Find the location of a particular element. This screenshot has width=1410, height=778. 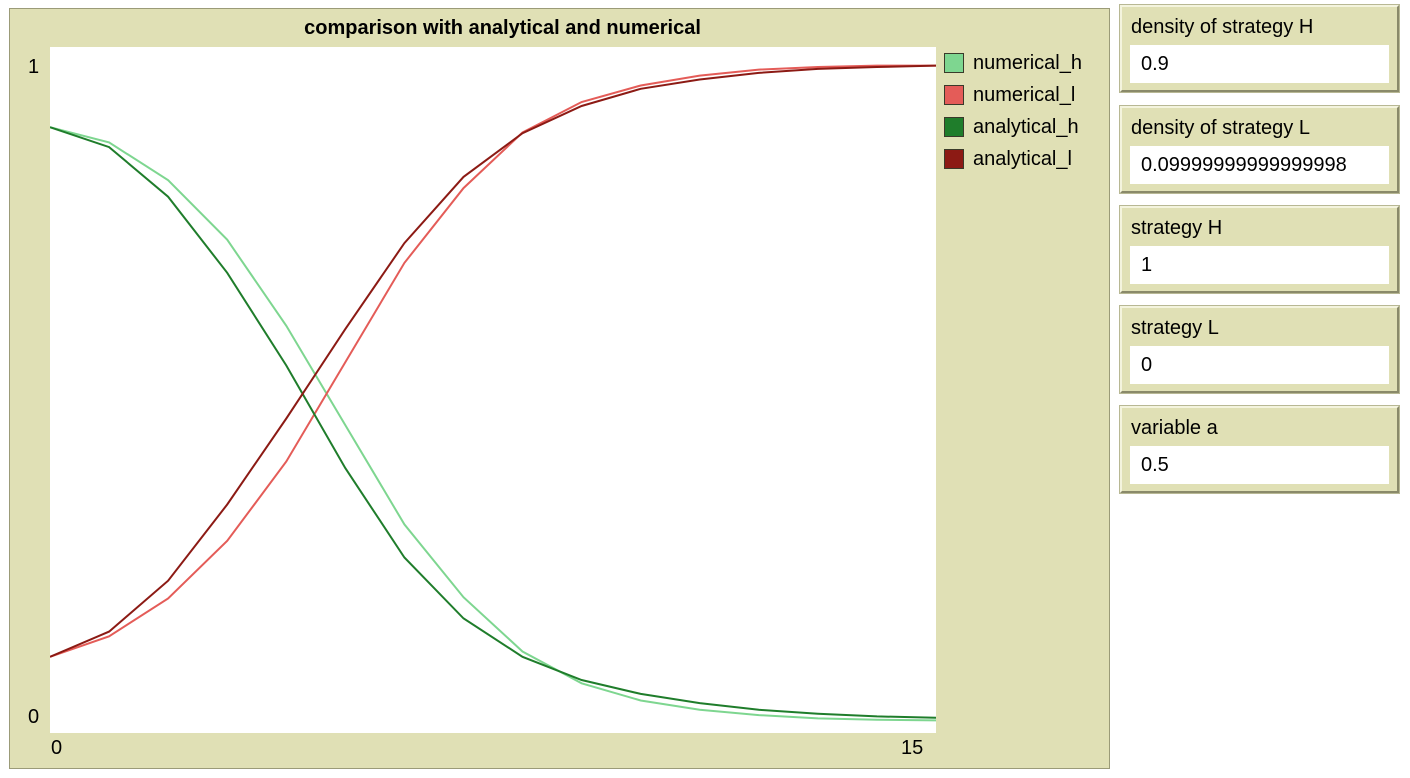

monitor-value: 0.09999999999999998 is located at coordinates (1259, 165).